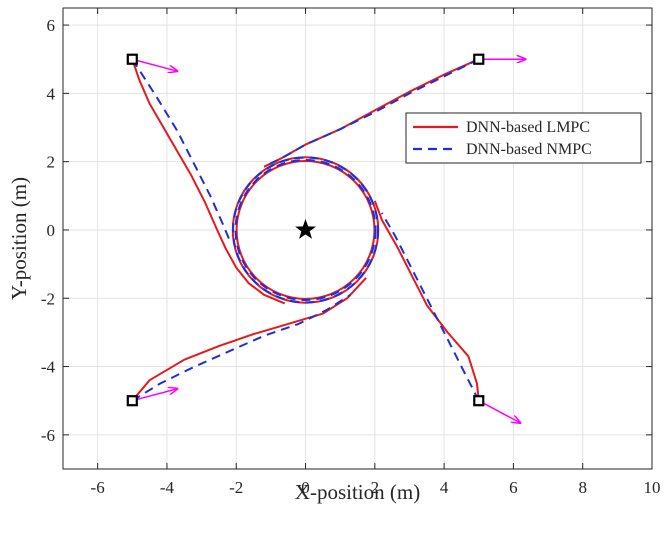 The image size is (665, 538). What do you see at coordinates (652, 487) in the screenshot?
I see `x-tick-label: 10` at bounding box center [652, 487].